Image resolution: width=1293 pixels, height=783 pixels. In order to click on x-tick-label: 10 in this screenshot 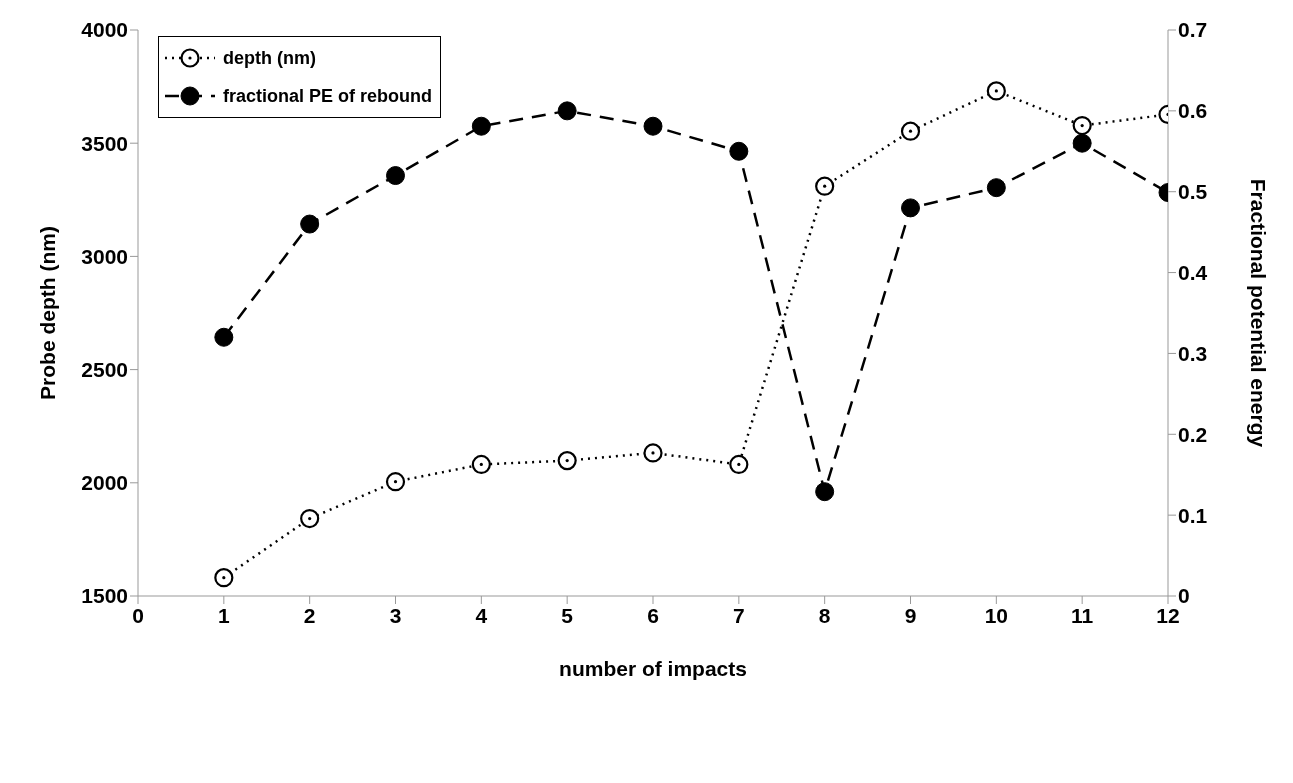, I will do `click(996, 615)`.